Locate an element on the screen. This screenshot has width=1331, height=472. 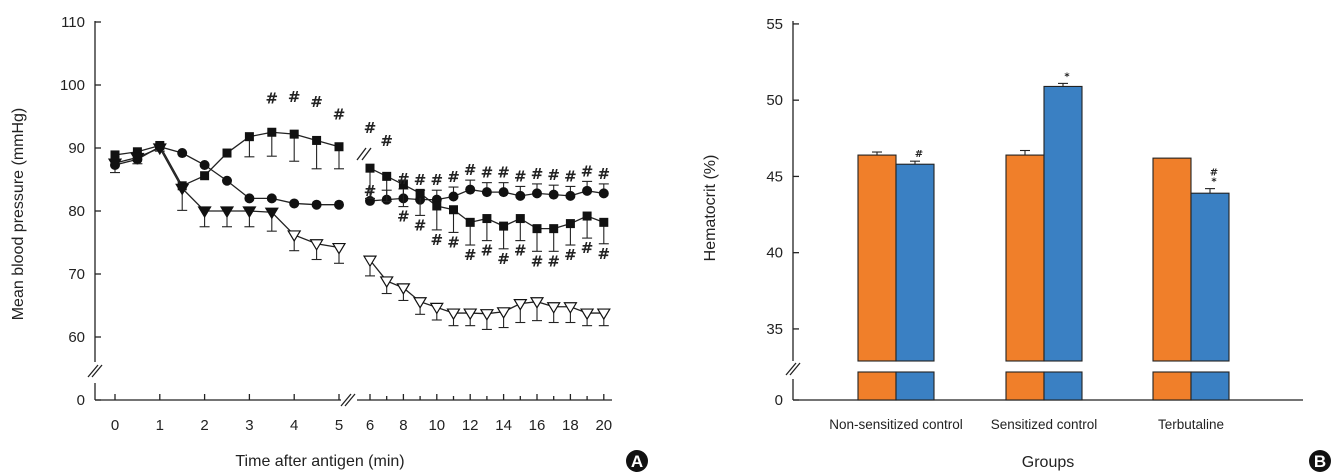
x-axis-title: Time after antigen (min) is located at coordinates (319, 461).